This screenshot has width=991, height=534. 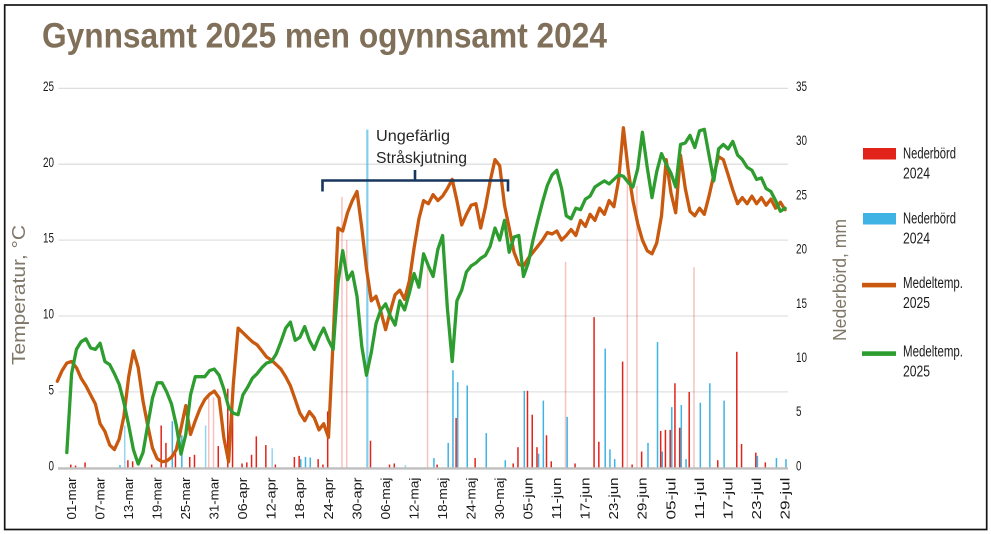 What do you see at coordinates (727, 498) in the screenshot?
I see `svg-text: 17-jul` at bounding box center [727, 498].